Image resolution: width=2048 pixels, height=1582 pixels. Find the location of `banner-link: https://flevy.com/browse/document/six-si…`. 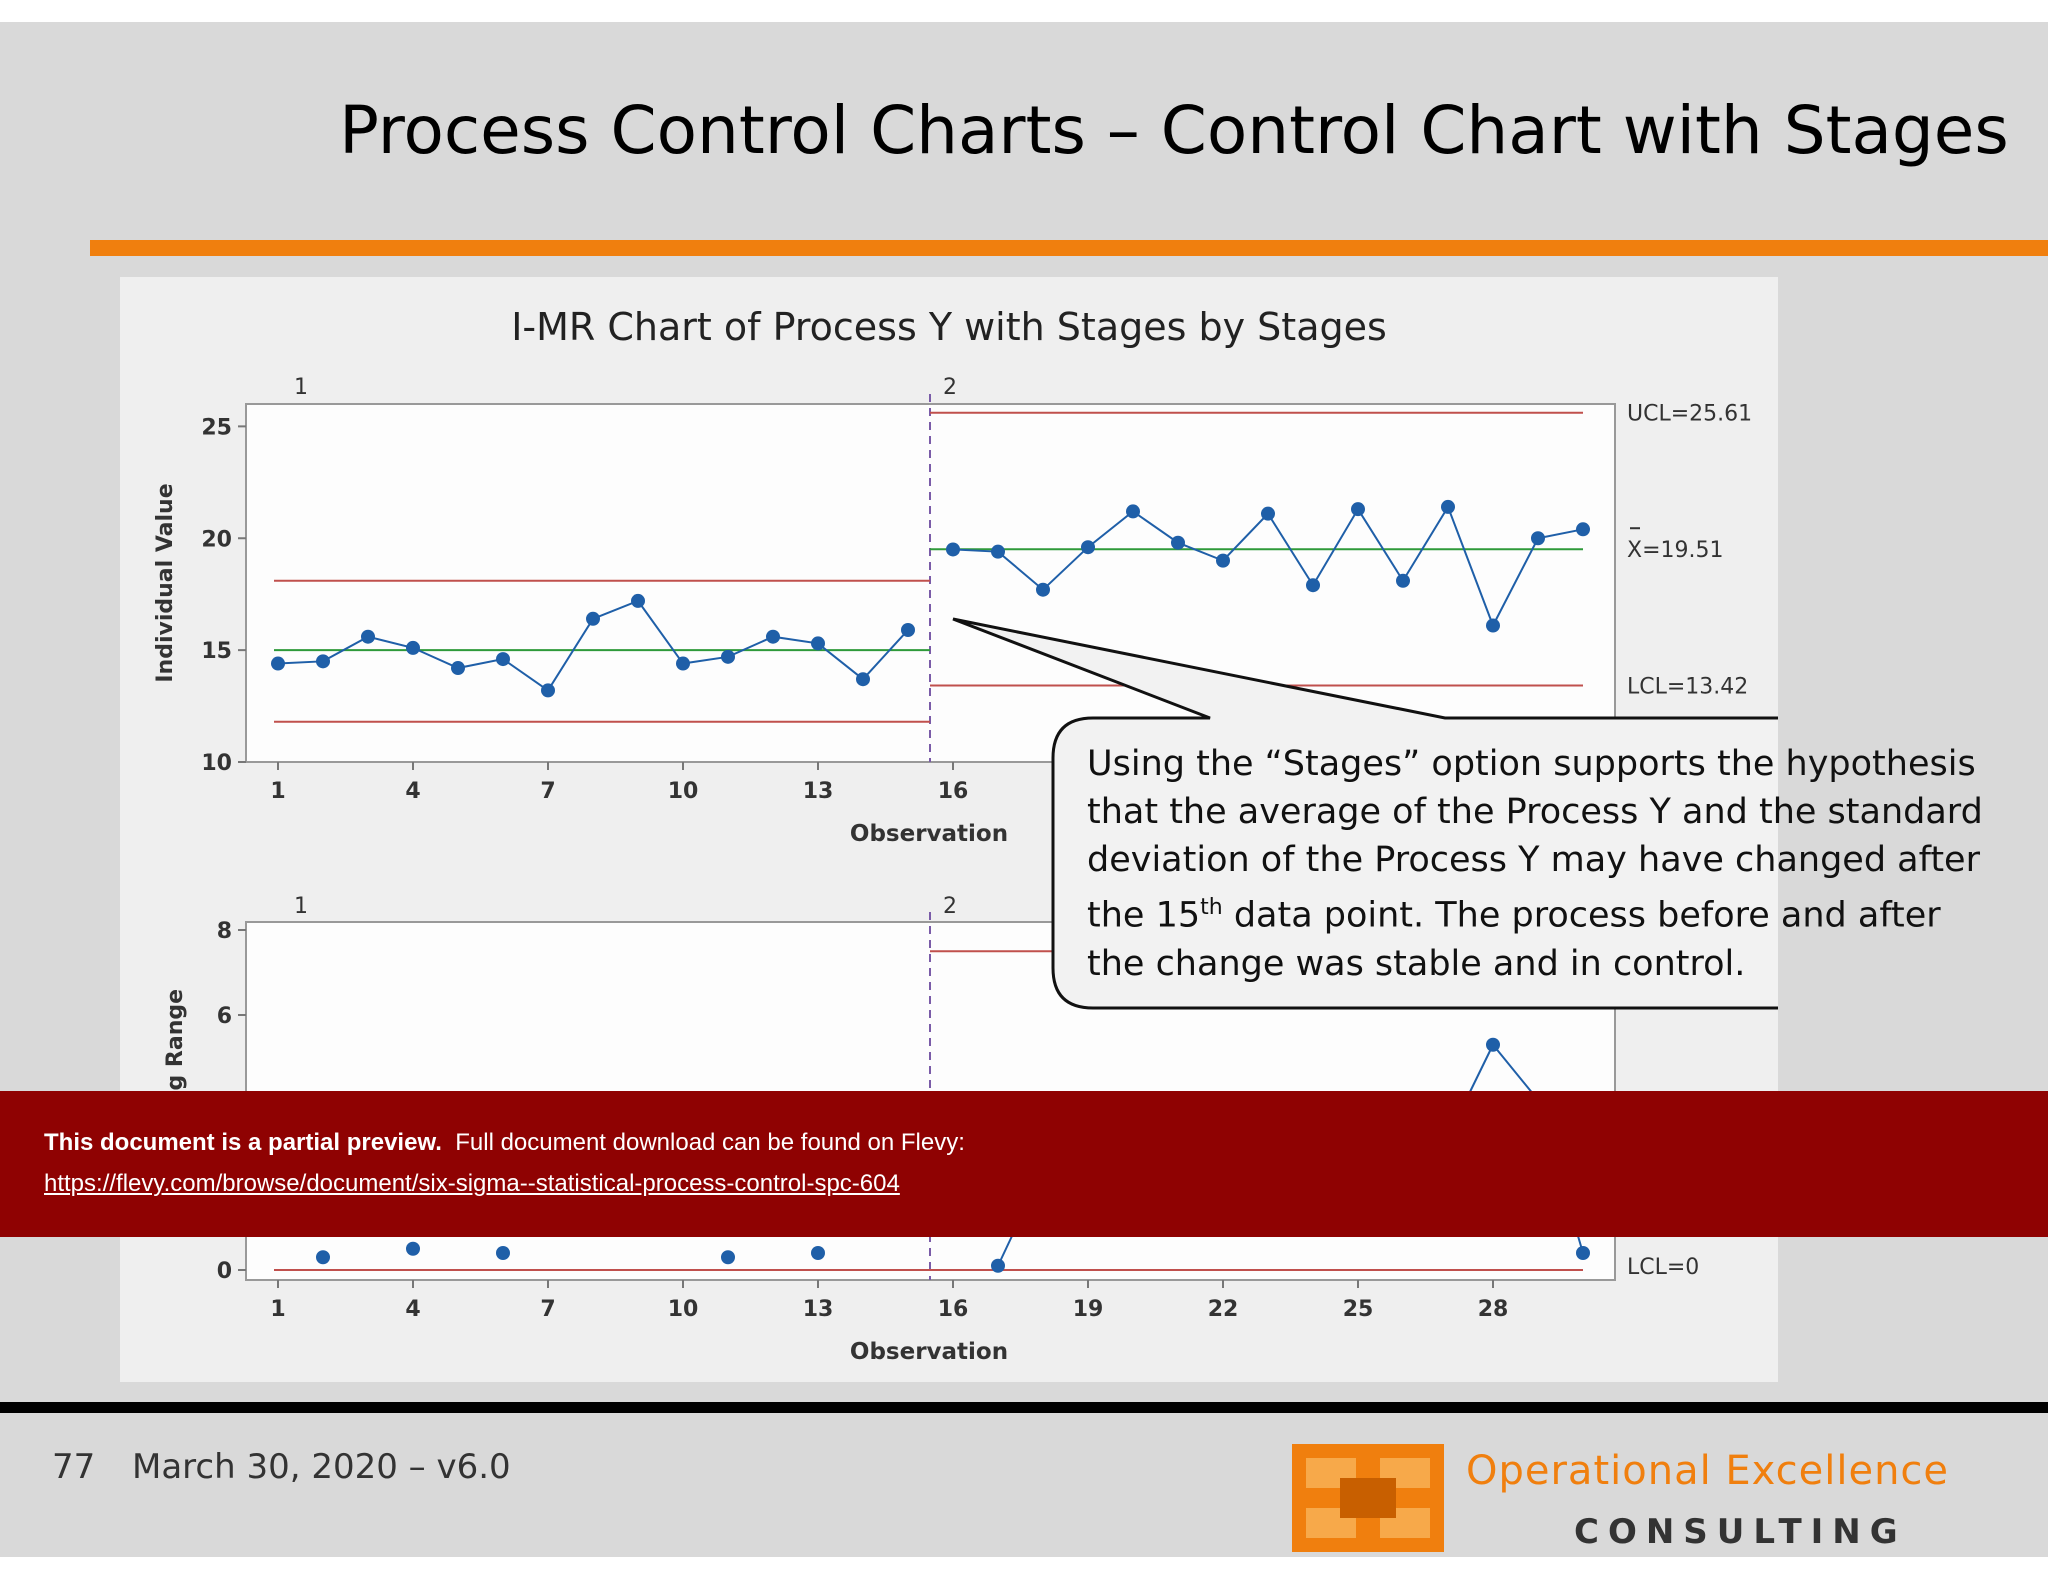

banner-link: https://flevy.com/browse/document/six-si… is located at coordinates (472, 1183).